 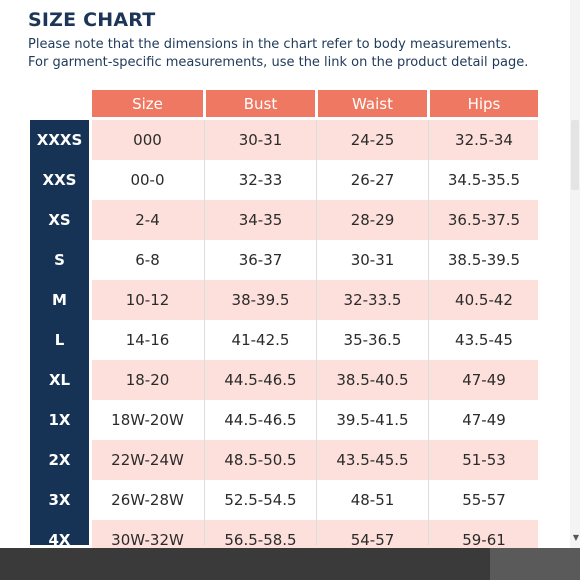 I want to click on table-row: 14-16 41-42.5 35-36.5 43.5-45, so click(x=315, y=340).